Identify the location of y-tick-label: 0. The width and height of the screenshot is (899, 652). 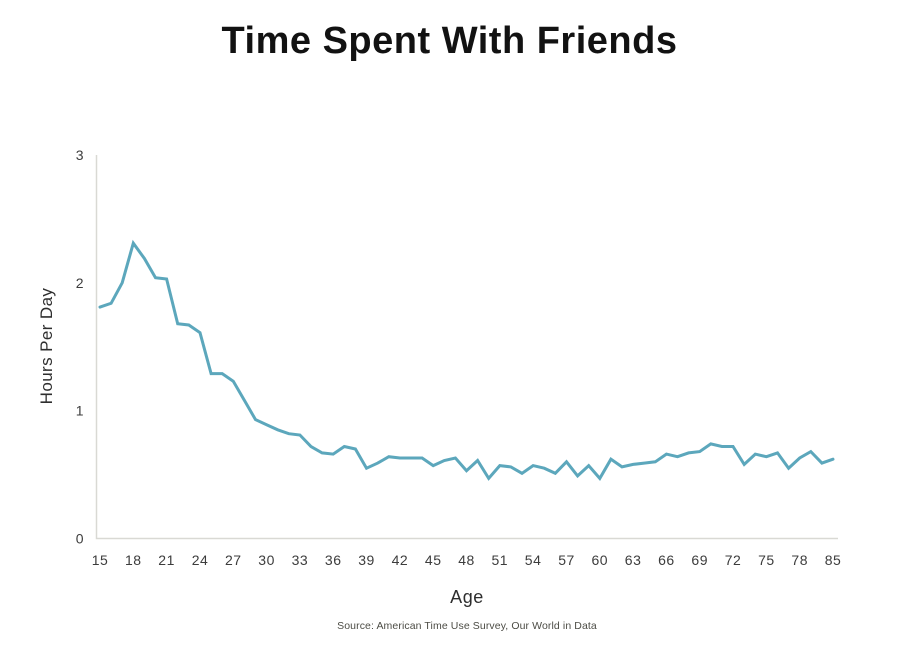
(80, 539).